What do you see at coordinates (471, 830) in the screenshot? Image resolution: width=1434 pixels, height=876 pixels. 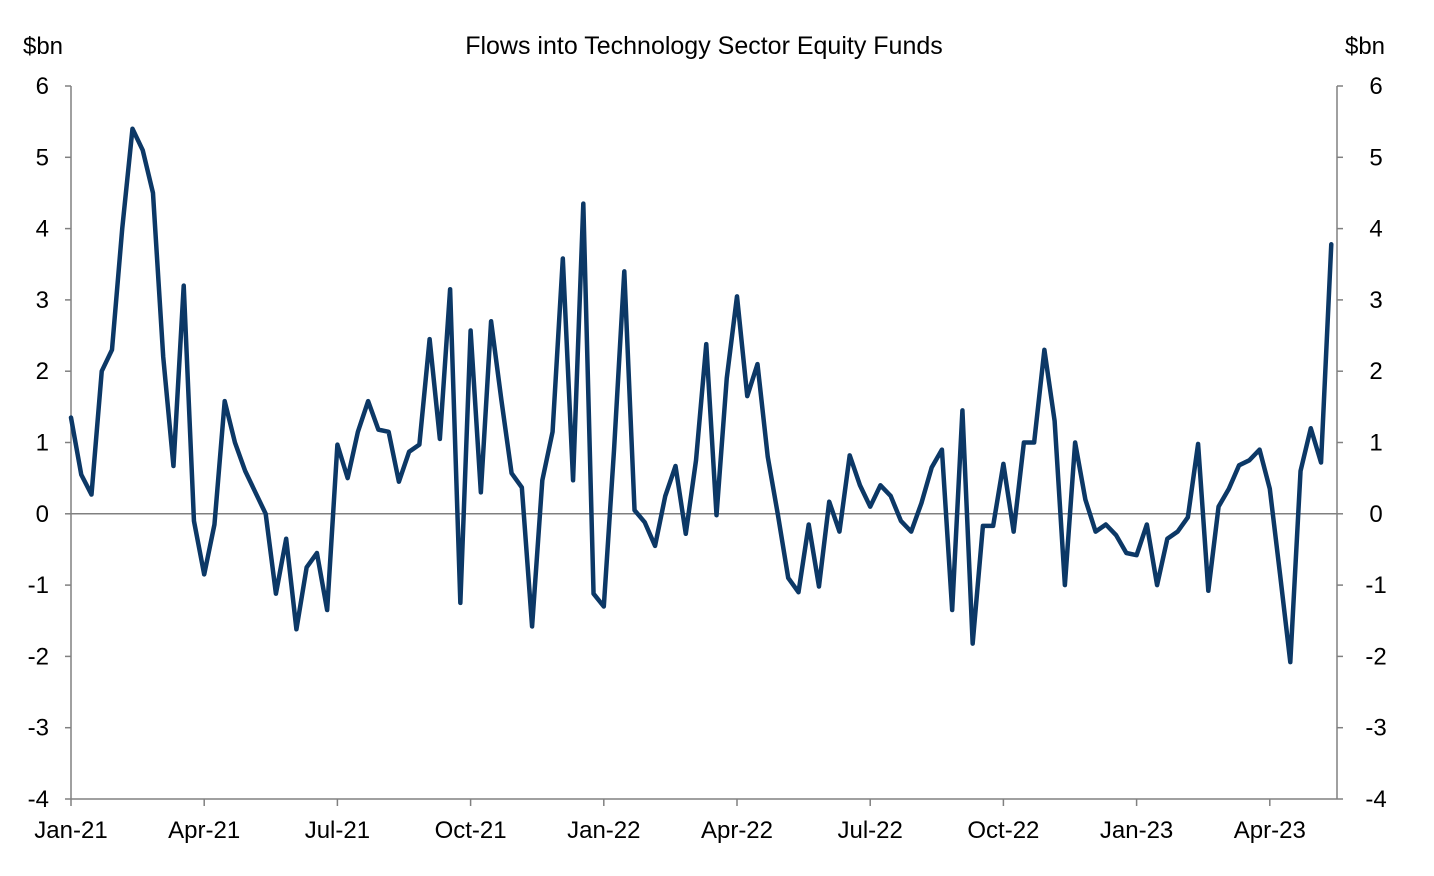 I see `x-tick-label: Oct-21` at bounding box center [471, 830].